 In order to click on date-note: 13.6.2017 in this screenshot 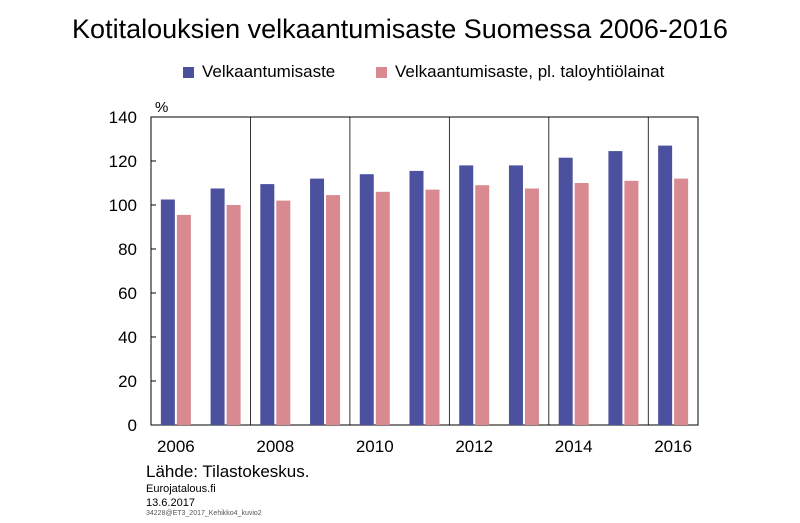, I will do `click(170, 503)`.